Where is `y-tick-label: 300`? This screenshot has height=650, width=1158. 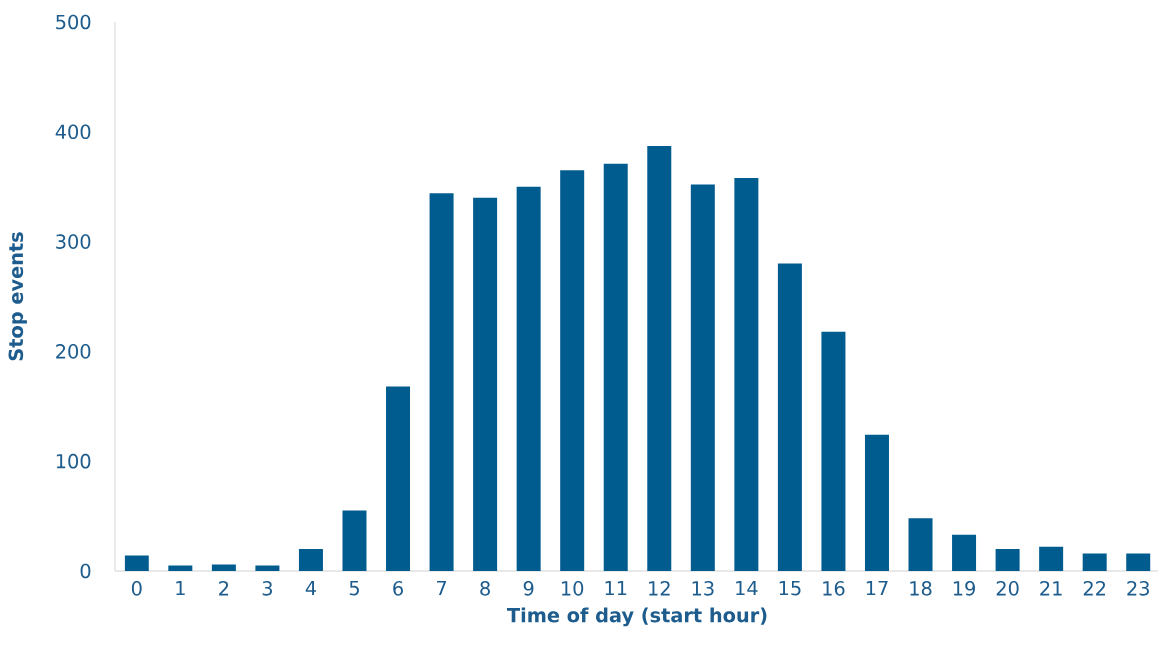
y-tick-label: 300 is located at coordinates (73, 241).